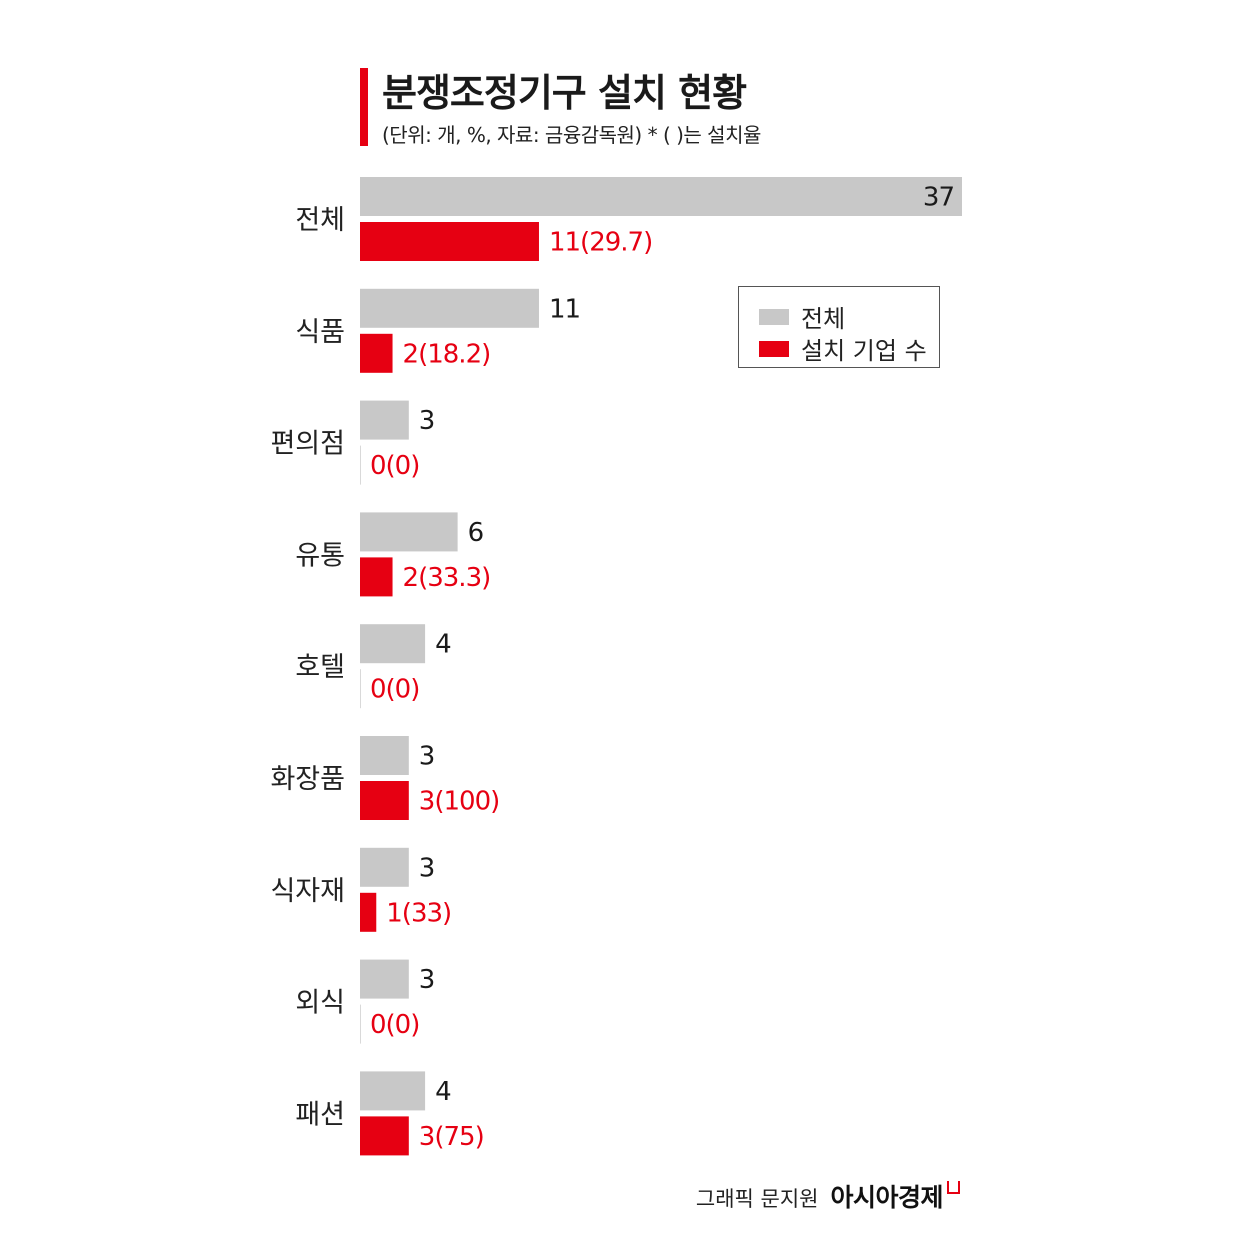 This screenshot has width=1240, height=1240. What do you see at coordinates (564, 309) in the screenshot?
I see `data-label-total: 11` at bounding box center [564, 309].